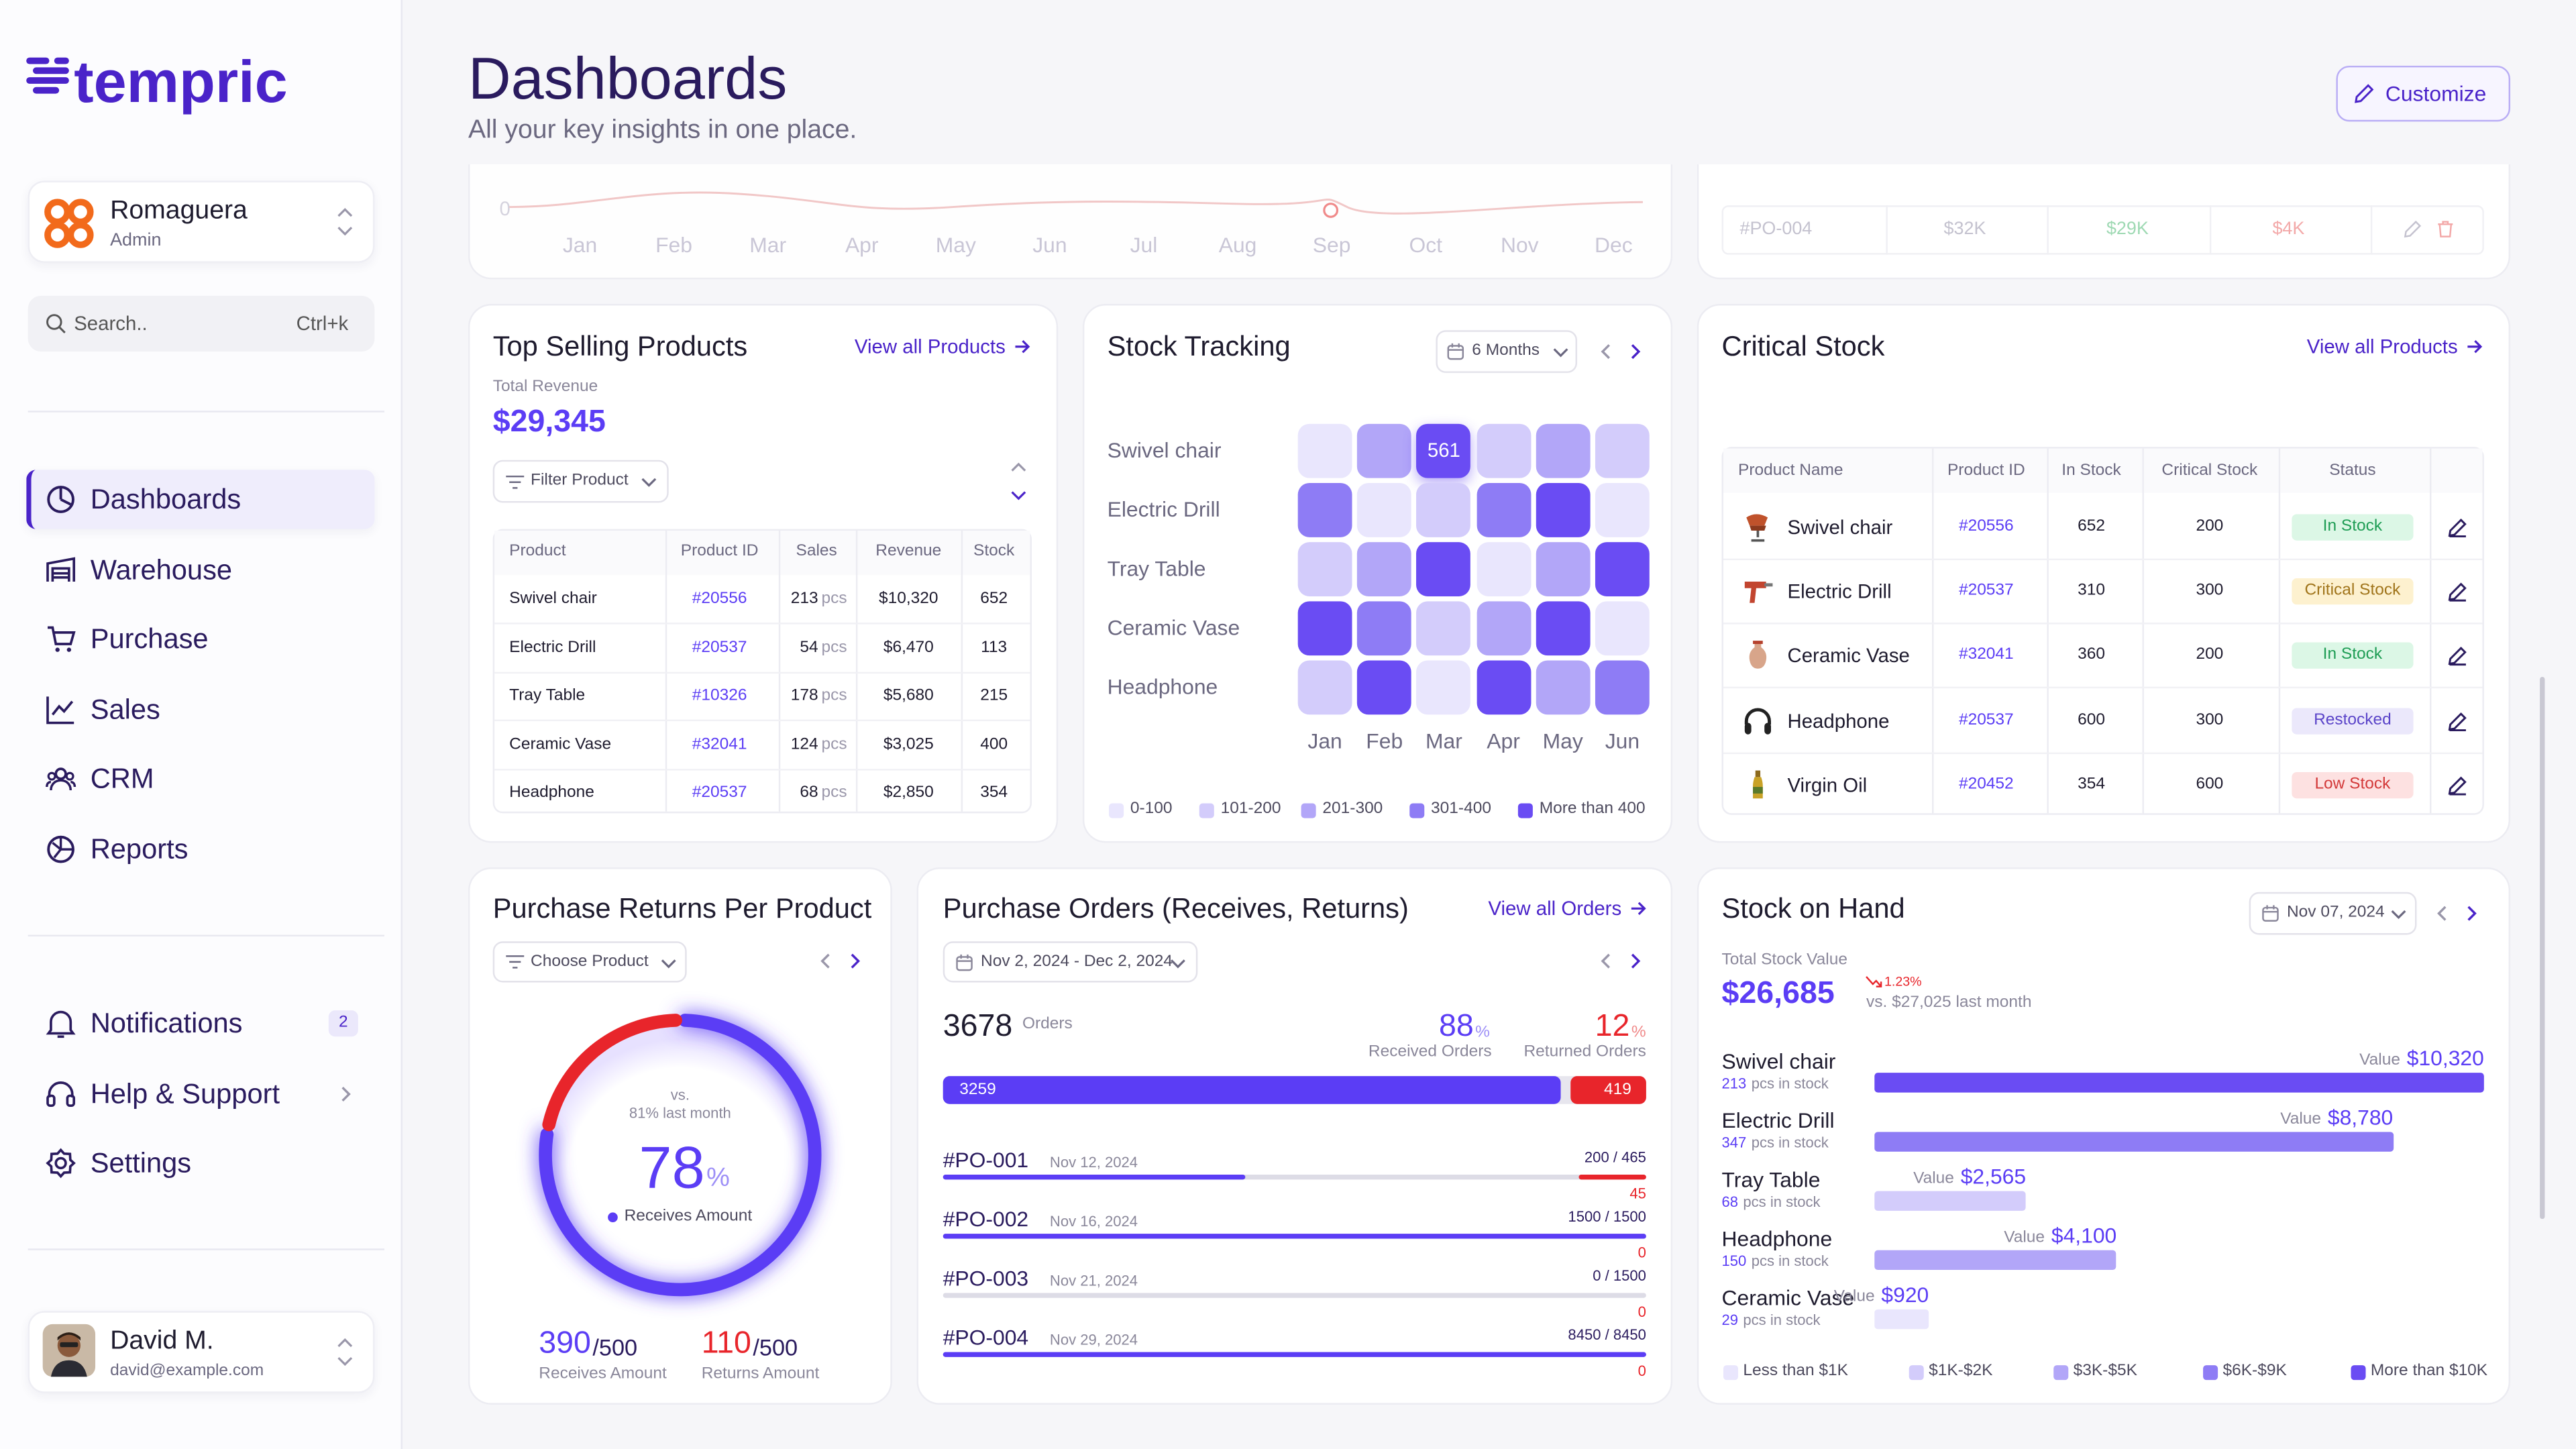 Image resolution: width=2576 pixels, height=1449 pixels. I want to click on total-orders: 3678, so click(978, 1026).